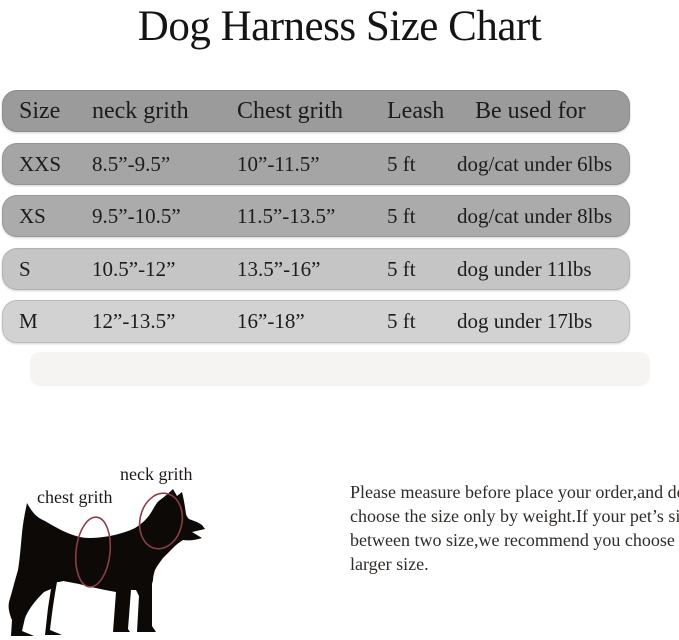 This screenshot has height=640, width=679. What do you see at coordinates (290, 110) in the screenshot?
I see `header-chest-girth: Chest grith` at bounding box center [290, 110].